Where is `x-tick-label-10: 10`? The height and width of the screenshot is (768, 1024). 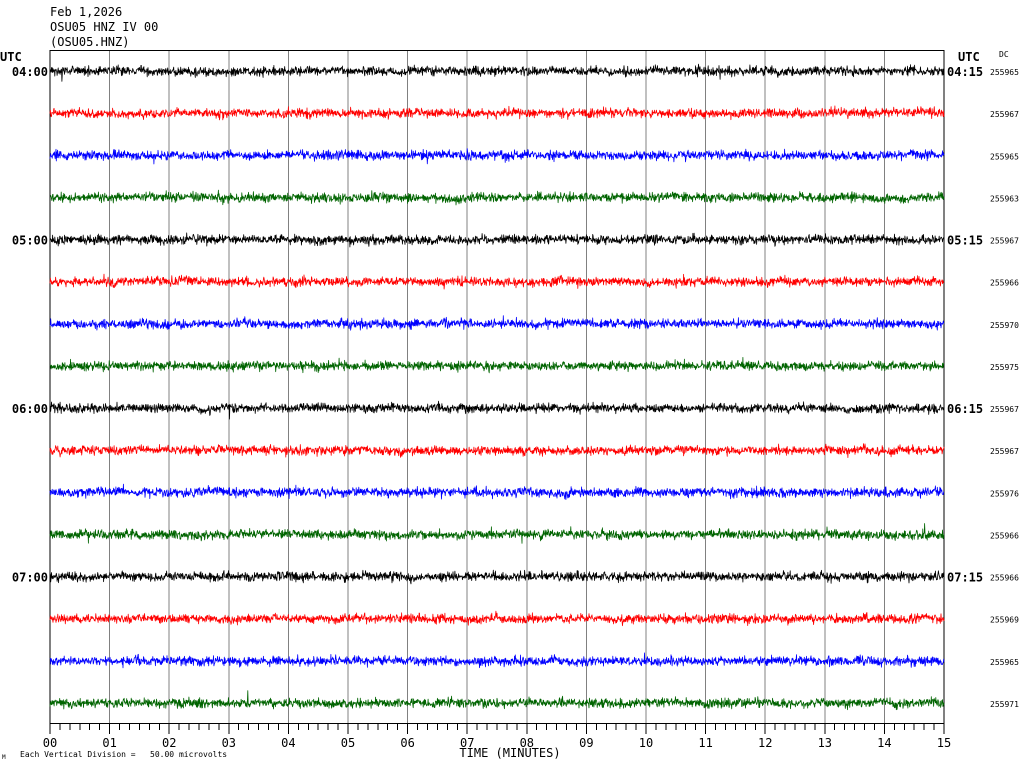
x-tick-label-10: 10 is located at coordinates (646, 743).